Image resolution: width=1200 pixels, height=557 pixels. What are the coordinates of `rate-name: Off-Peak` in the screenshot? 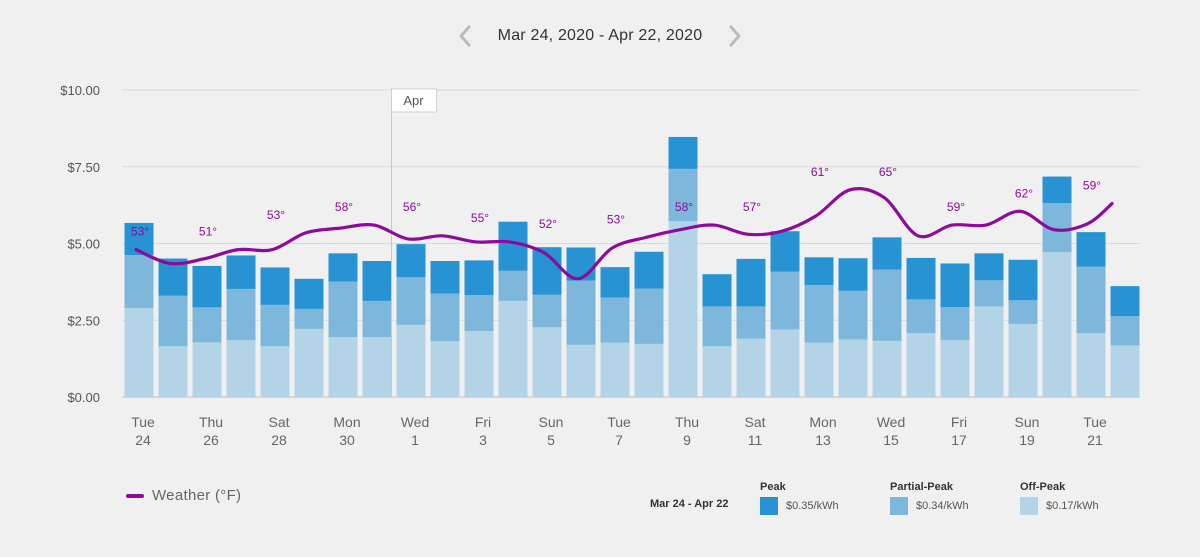 It's located at (1043, 487).